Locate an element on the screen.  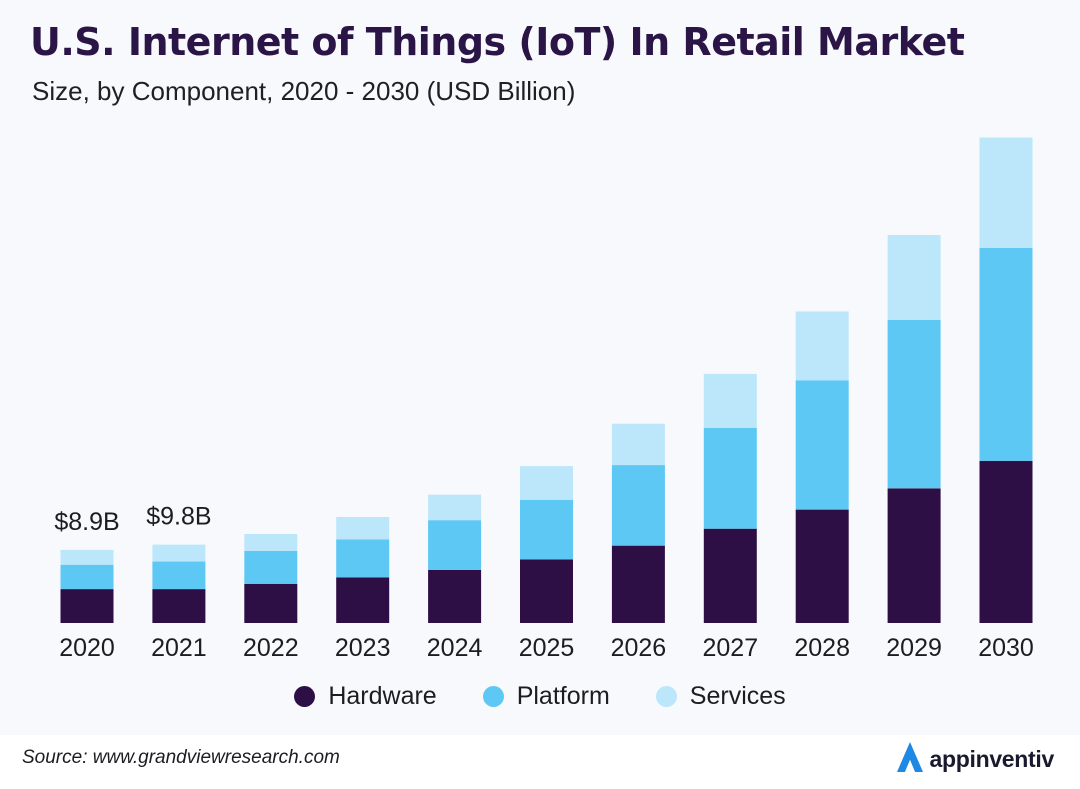
x-tick-label-2026: 2026 is located at coordinates (639, 648).